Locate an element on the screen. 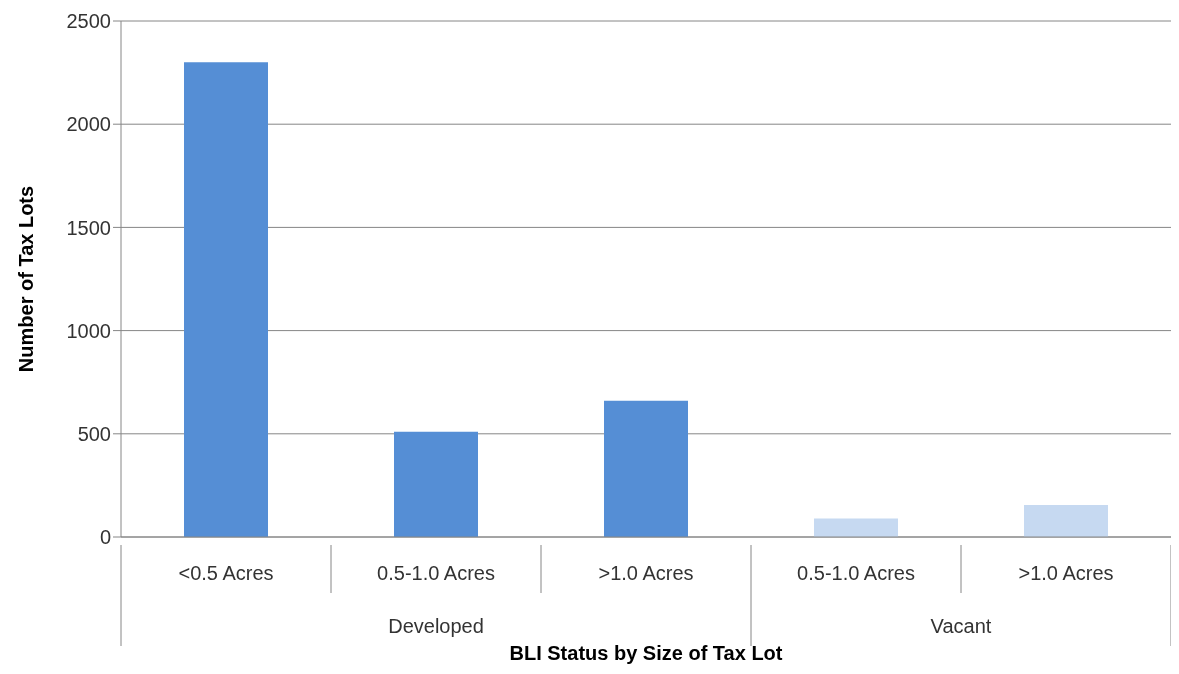 The width and height of the screenshot is (1179, 674). y-axis-title: Number of Tax Lots is located at coordinates (26, 279).